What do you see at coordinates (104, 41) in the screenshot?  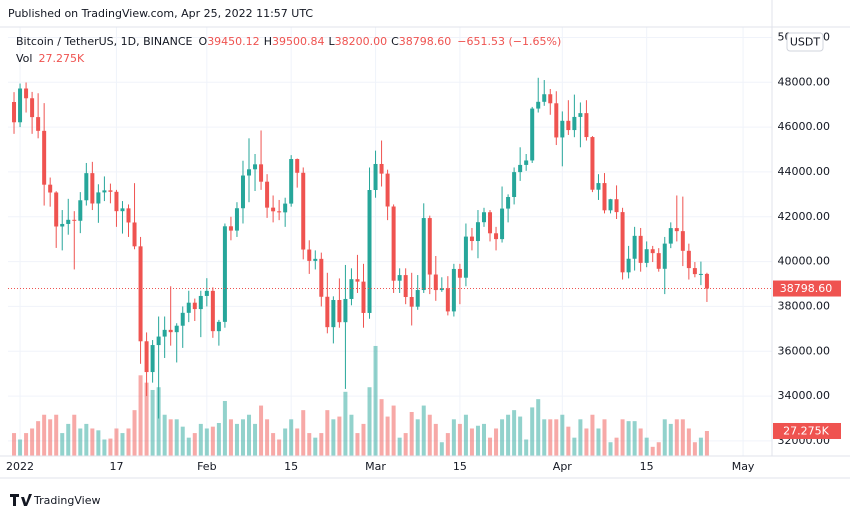 I see `title: Bitcoin / TetherUS, 1D, BINANCE` at bounding box center [104, 41].